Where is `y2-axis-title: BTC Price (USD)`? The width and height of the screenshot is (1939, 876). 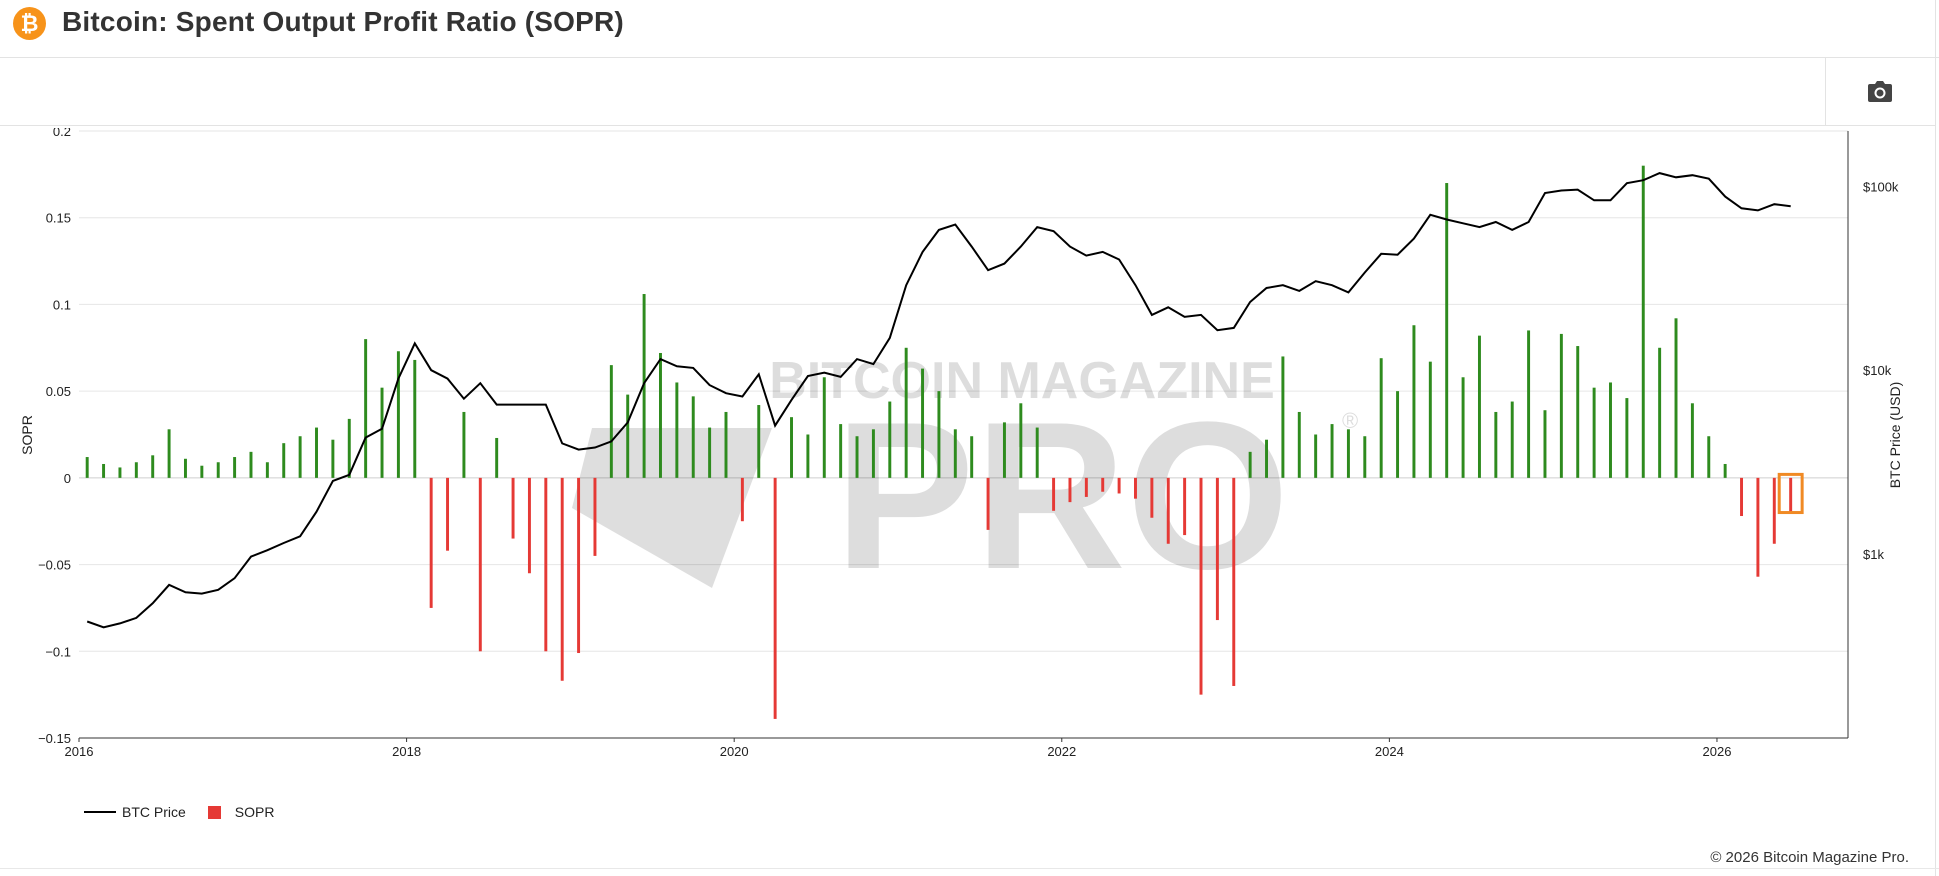 y2-axis-title: BTC Price (USD) is located at coordinates (1895, 435).